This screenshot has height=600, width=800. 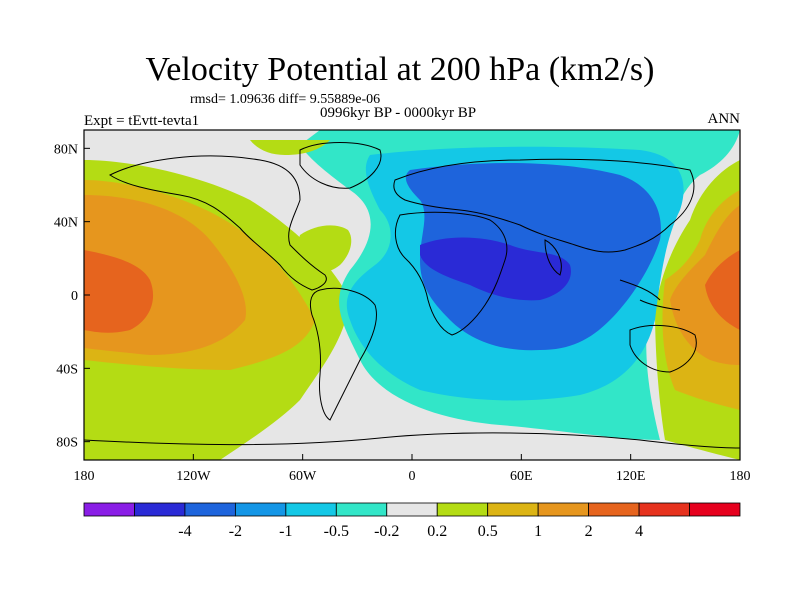 What do you see at coordinates (639, 531) in the screenshot?
I see `colorbar-label: 4` at bounding box center [639, 531].